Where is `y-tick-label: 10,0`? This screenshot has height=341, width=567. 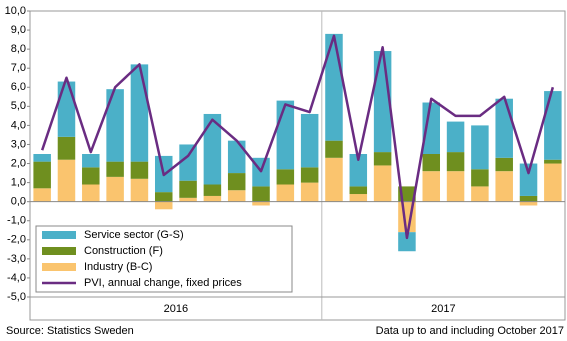 y-tick-label: 10,0 is located at coordinates (15, 11).